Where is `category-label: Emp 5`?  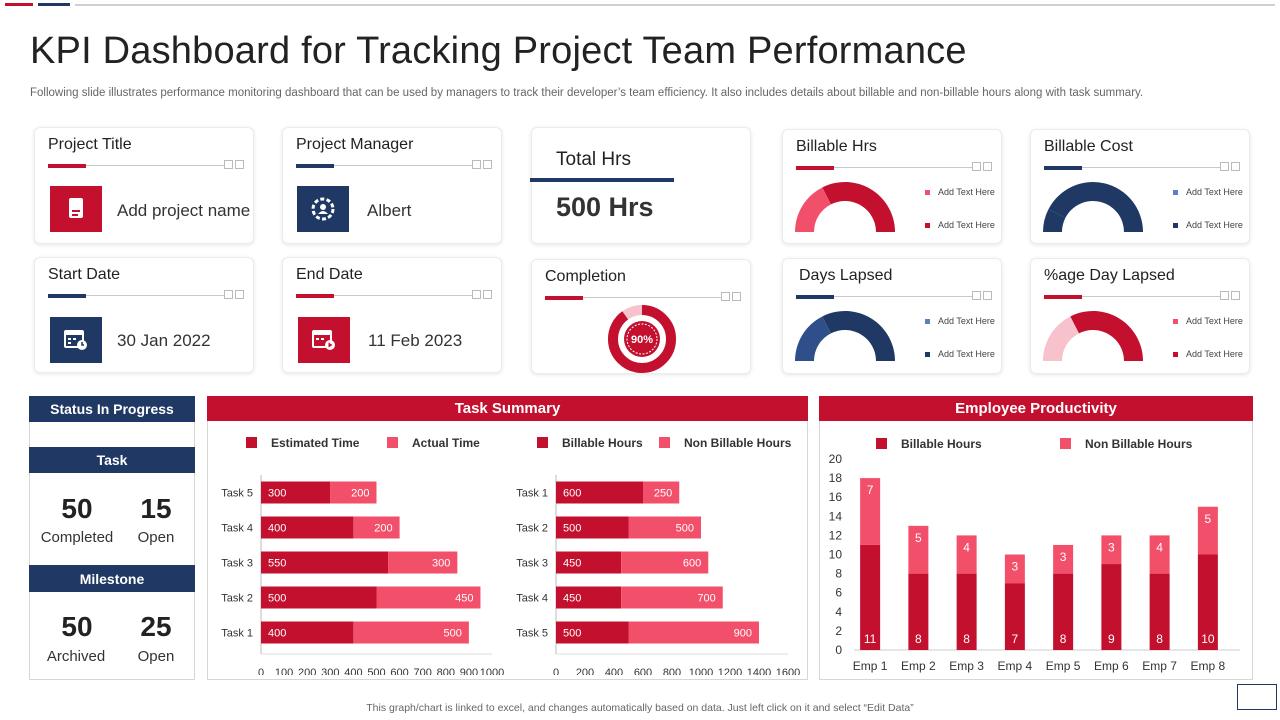 category-label: Emp 5 is located at coordinates (1063, 666).